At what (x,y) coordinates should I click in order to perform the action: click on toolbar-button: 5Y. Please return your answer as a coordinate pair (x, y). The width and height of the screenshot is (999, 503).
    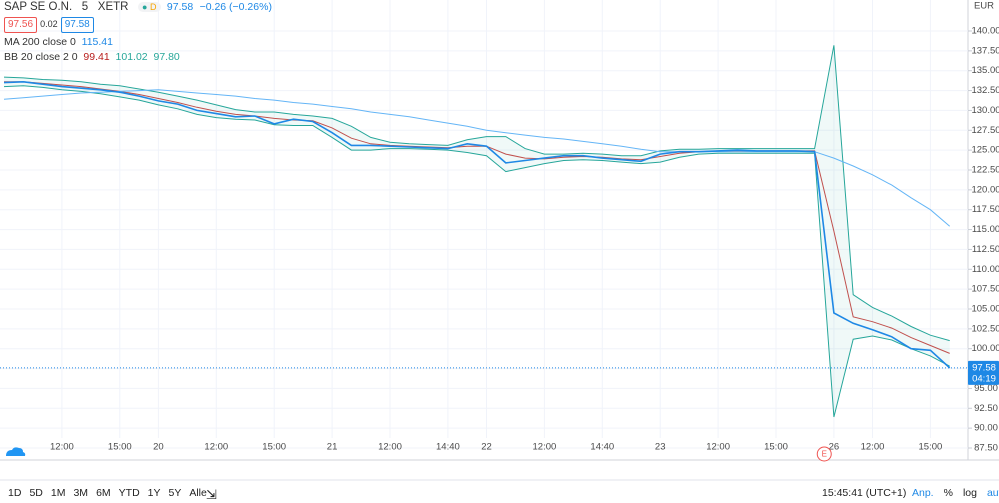
    Looking at the image, I should click on (175, 493).